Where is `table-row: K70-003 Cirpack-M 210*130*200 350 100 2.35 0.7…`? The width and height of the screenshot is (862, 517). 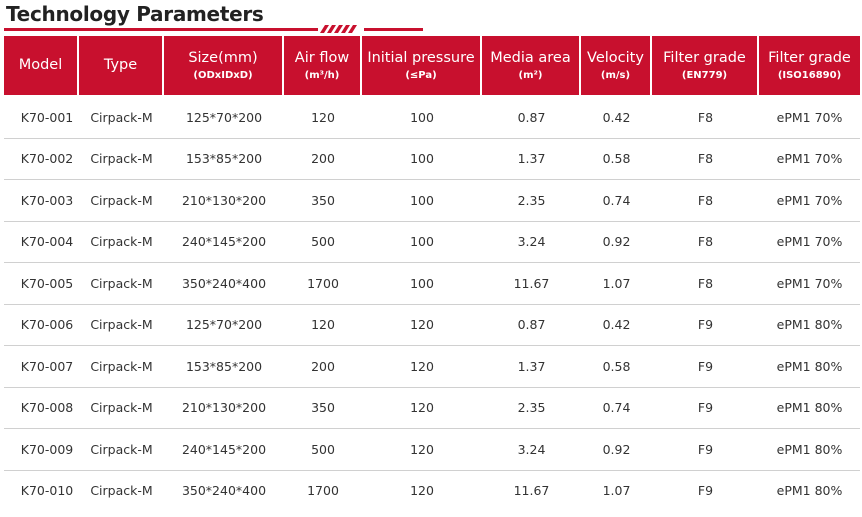
table-row: K70-003 Cirpack-M 210*130*200 350 100 2.35 0.7… is located at coordinates (432, 201).